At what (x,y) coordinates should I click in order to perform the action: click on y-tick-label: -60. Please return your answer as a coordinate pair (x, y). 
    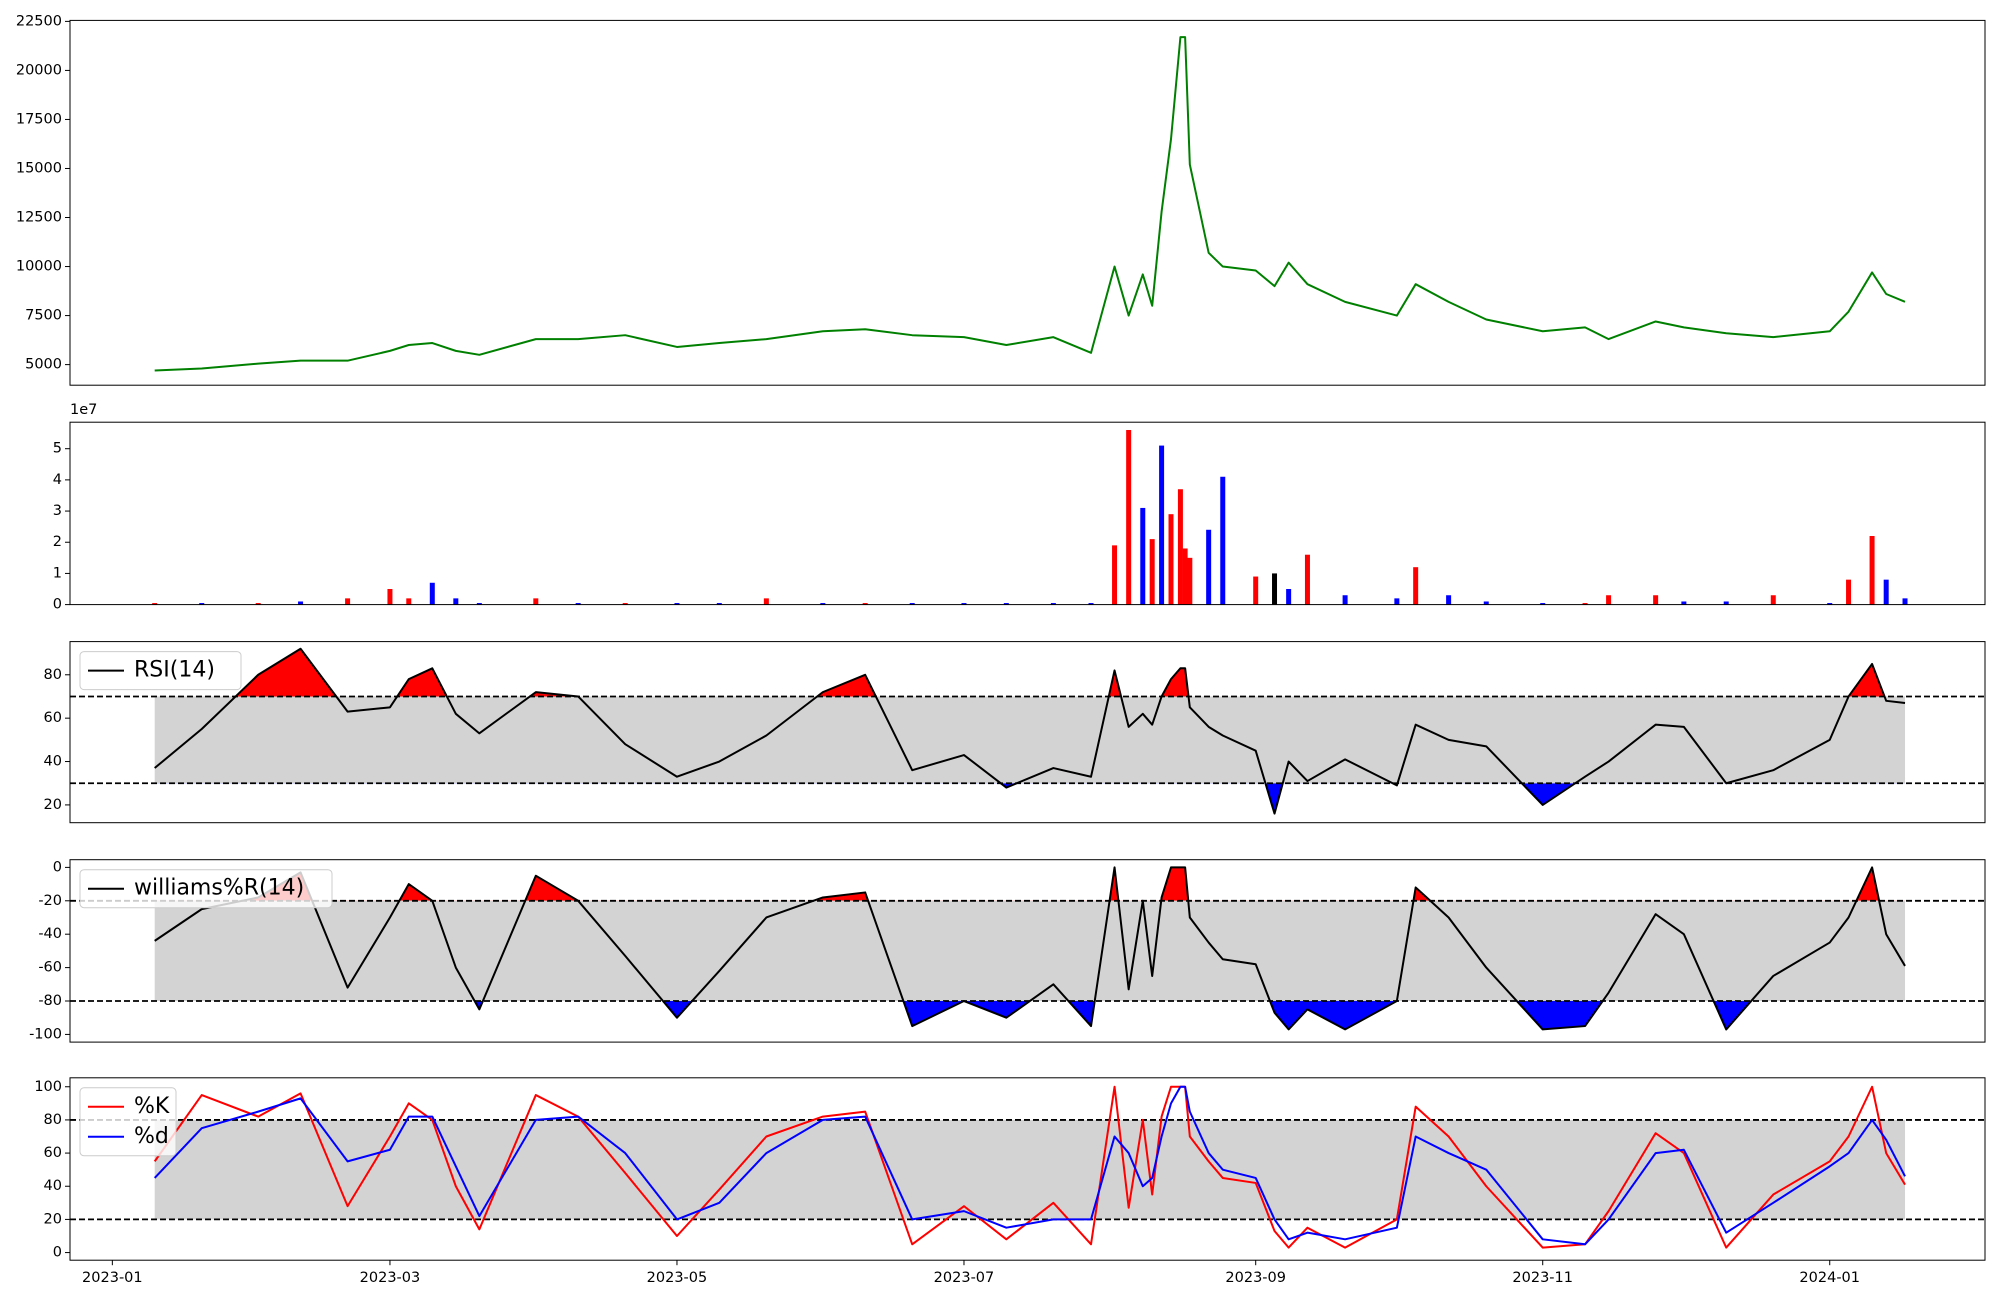
    Looking at the image, I should click on (50, 968).